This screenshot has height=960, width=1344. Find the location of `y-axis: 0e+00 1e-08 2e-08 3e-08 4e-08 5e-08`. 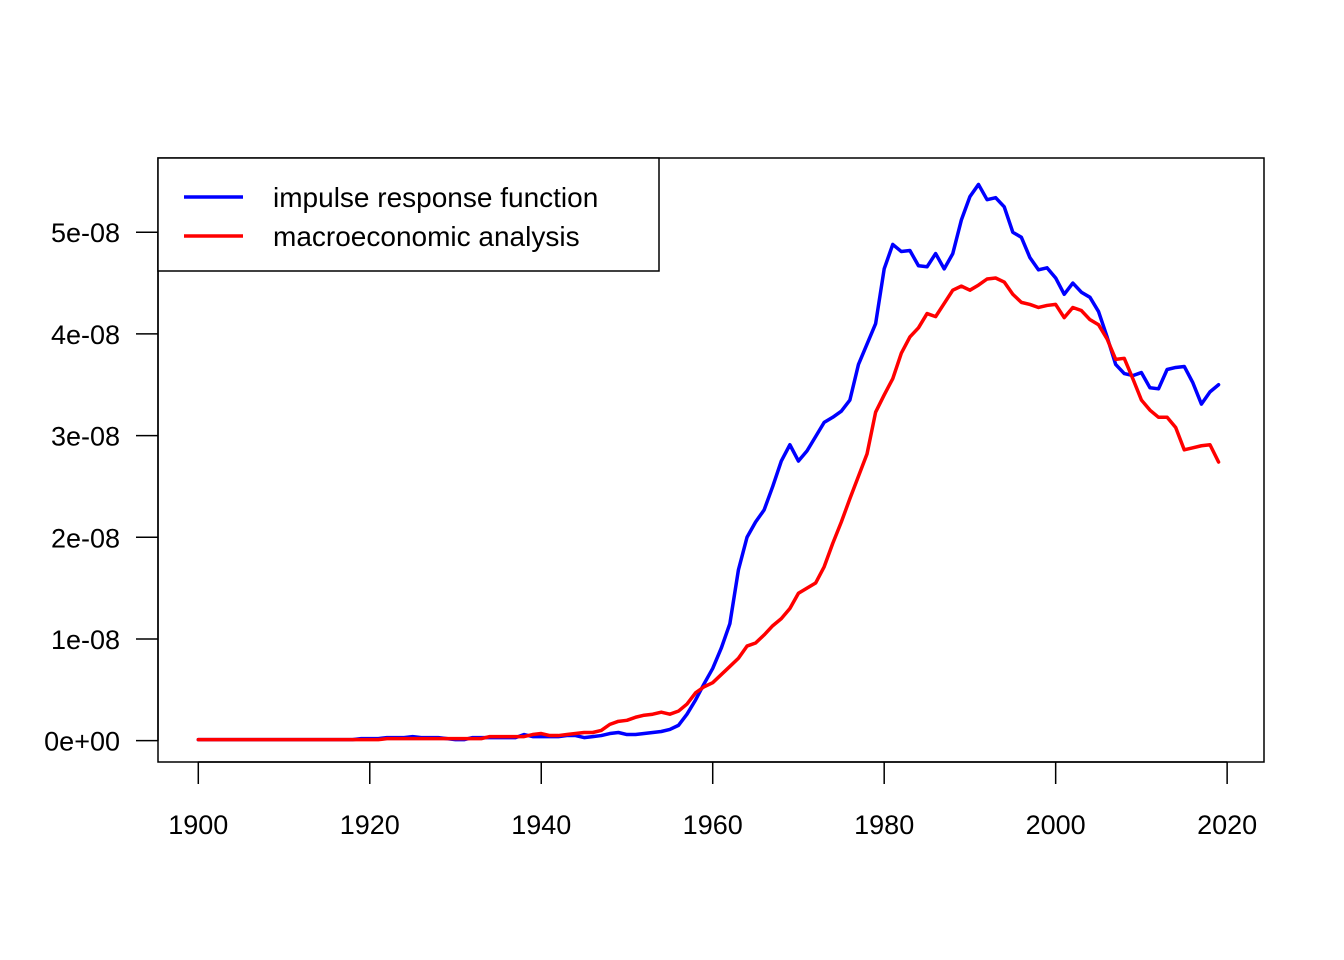

y-axis: 0e+00 1e-08 2e-08 3e-08 4e-08 5e-08 is located at coordinates (101, 487).